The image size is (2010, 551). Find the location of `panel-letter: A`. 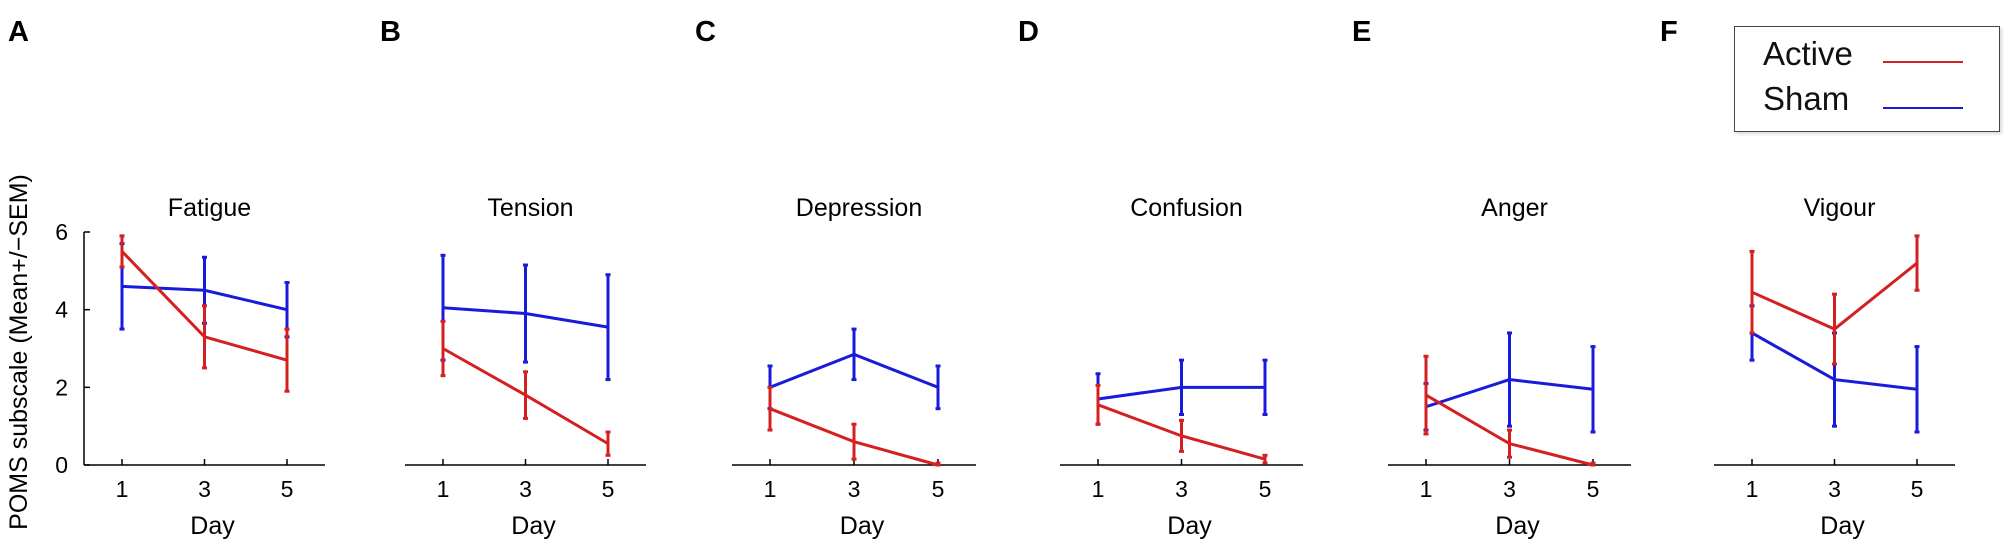

panel-letter: A is located at coordinates (18, 32).